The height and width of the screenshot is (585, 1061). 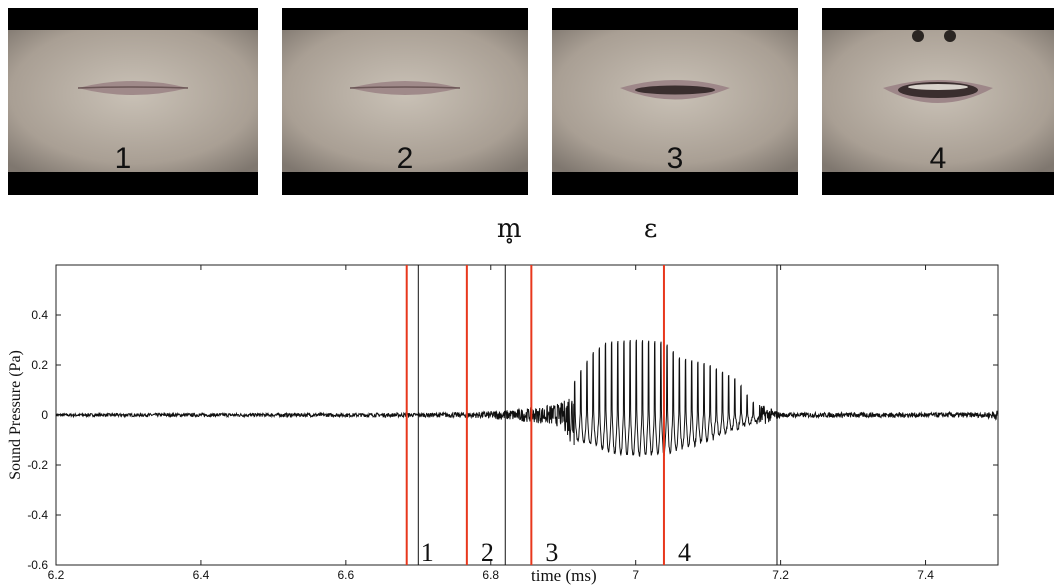 What do you see at coordinates (490, 575) in the screenshot?
I see `x-tick-label: 6.8` at bounding box center [490, 575].